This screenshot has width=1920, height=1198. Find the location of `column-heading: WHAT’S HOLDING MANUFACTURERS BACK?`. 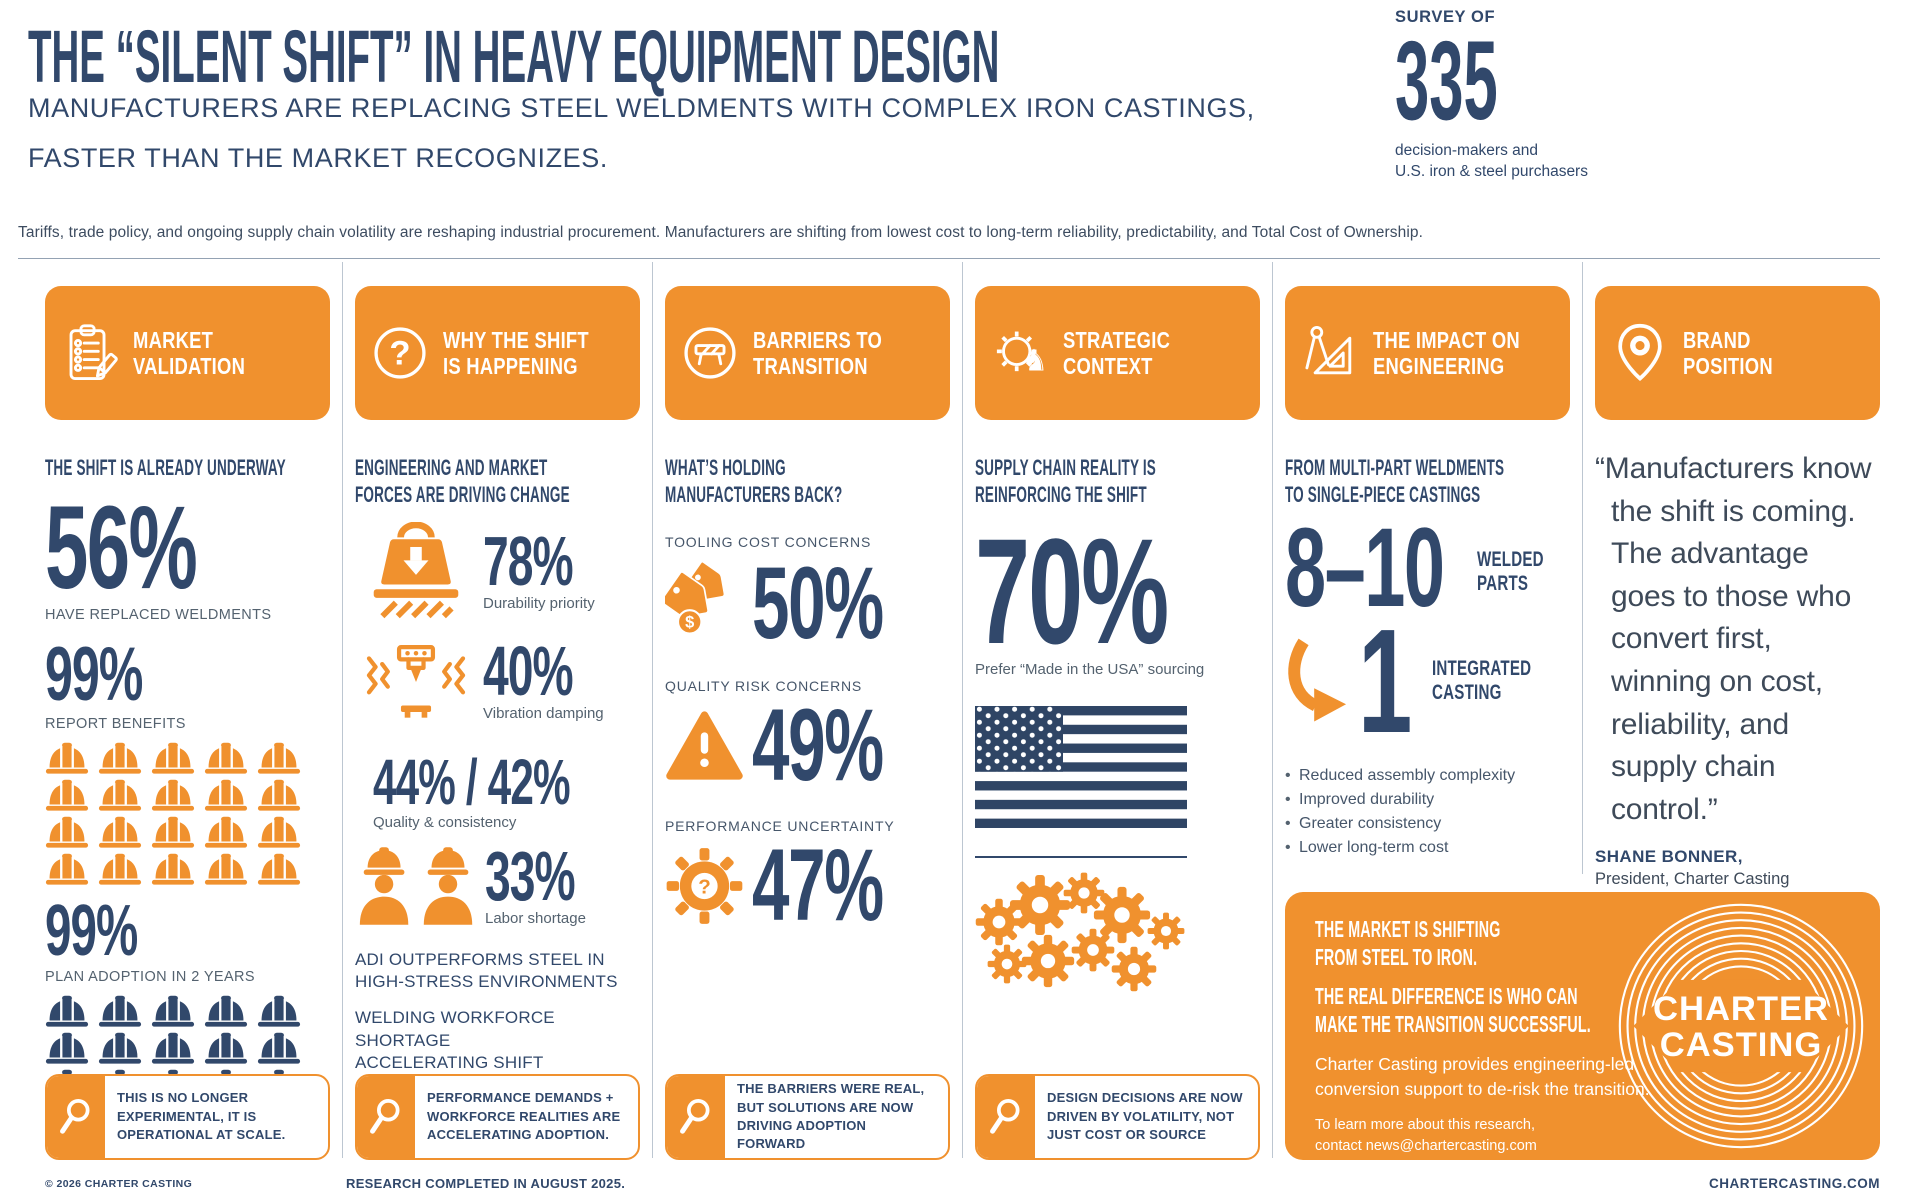

column-heading: WHAT’S HOLDING MANUFACTURERS BACK? is located at coordinates (754, 481).